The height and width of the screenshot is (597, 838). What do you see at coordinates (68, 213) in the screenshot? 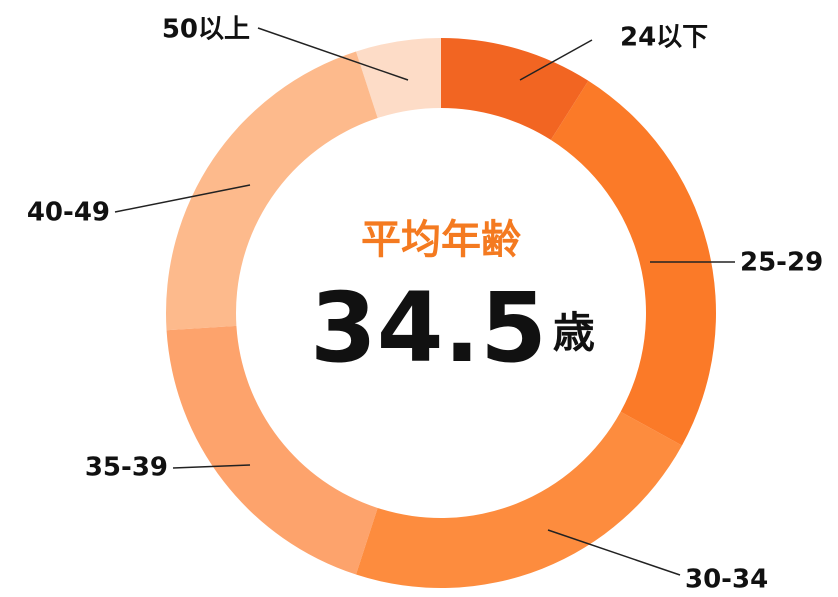
I see `segment-label: 40-49` at bounding box center [68, 213].